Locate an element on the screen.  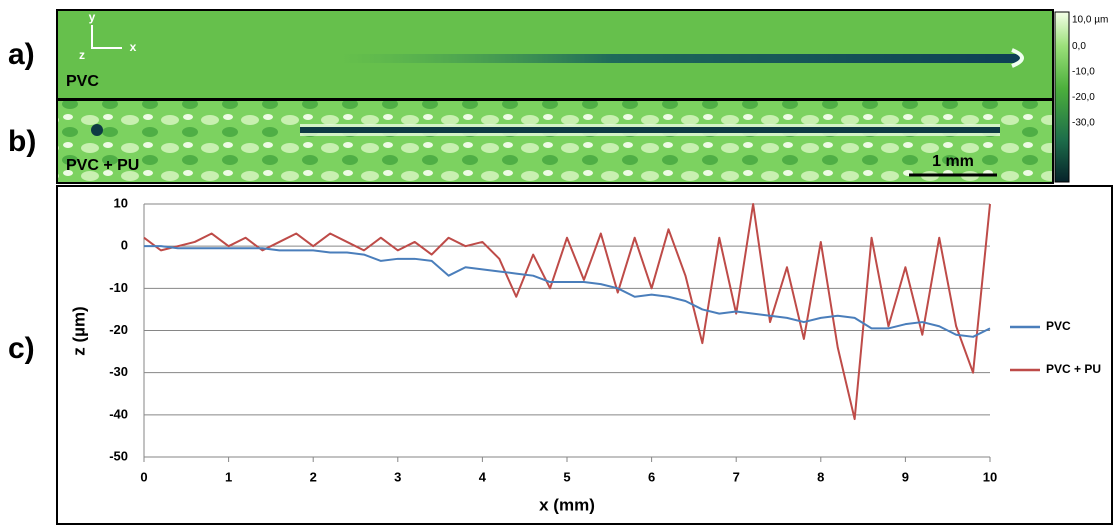
x-tick-label: 7 is located at coordinates (736, 476).